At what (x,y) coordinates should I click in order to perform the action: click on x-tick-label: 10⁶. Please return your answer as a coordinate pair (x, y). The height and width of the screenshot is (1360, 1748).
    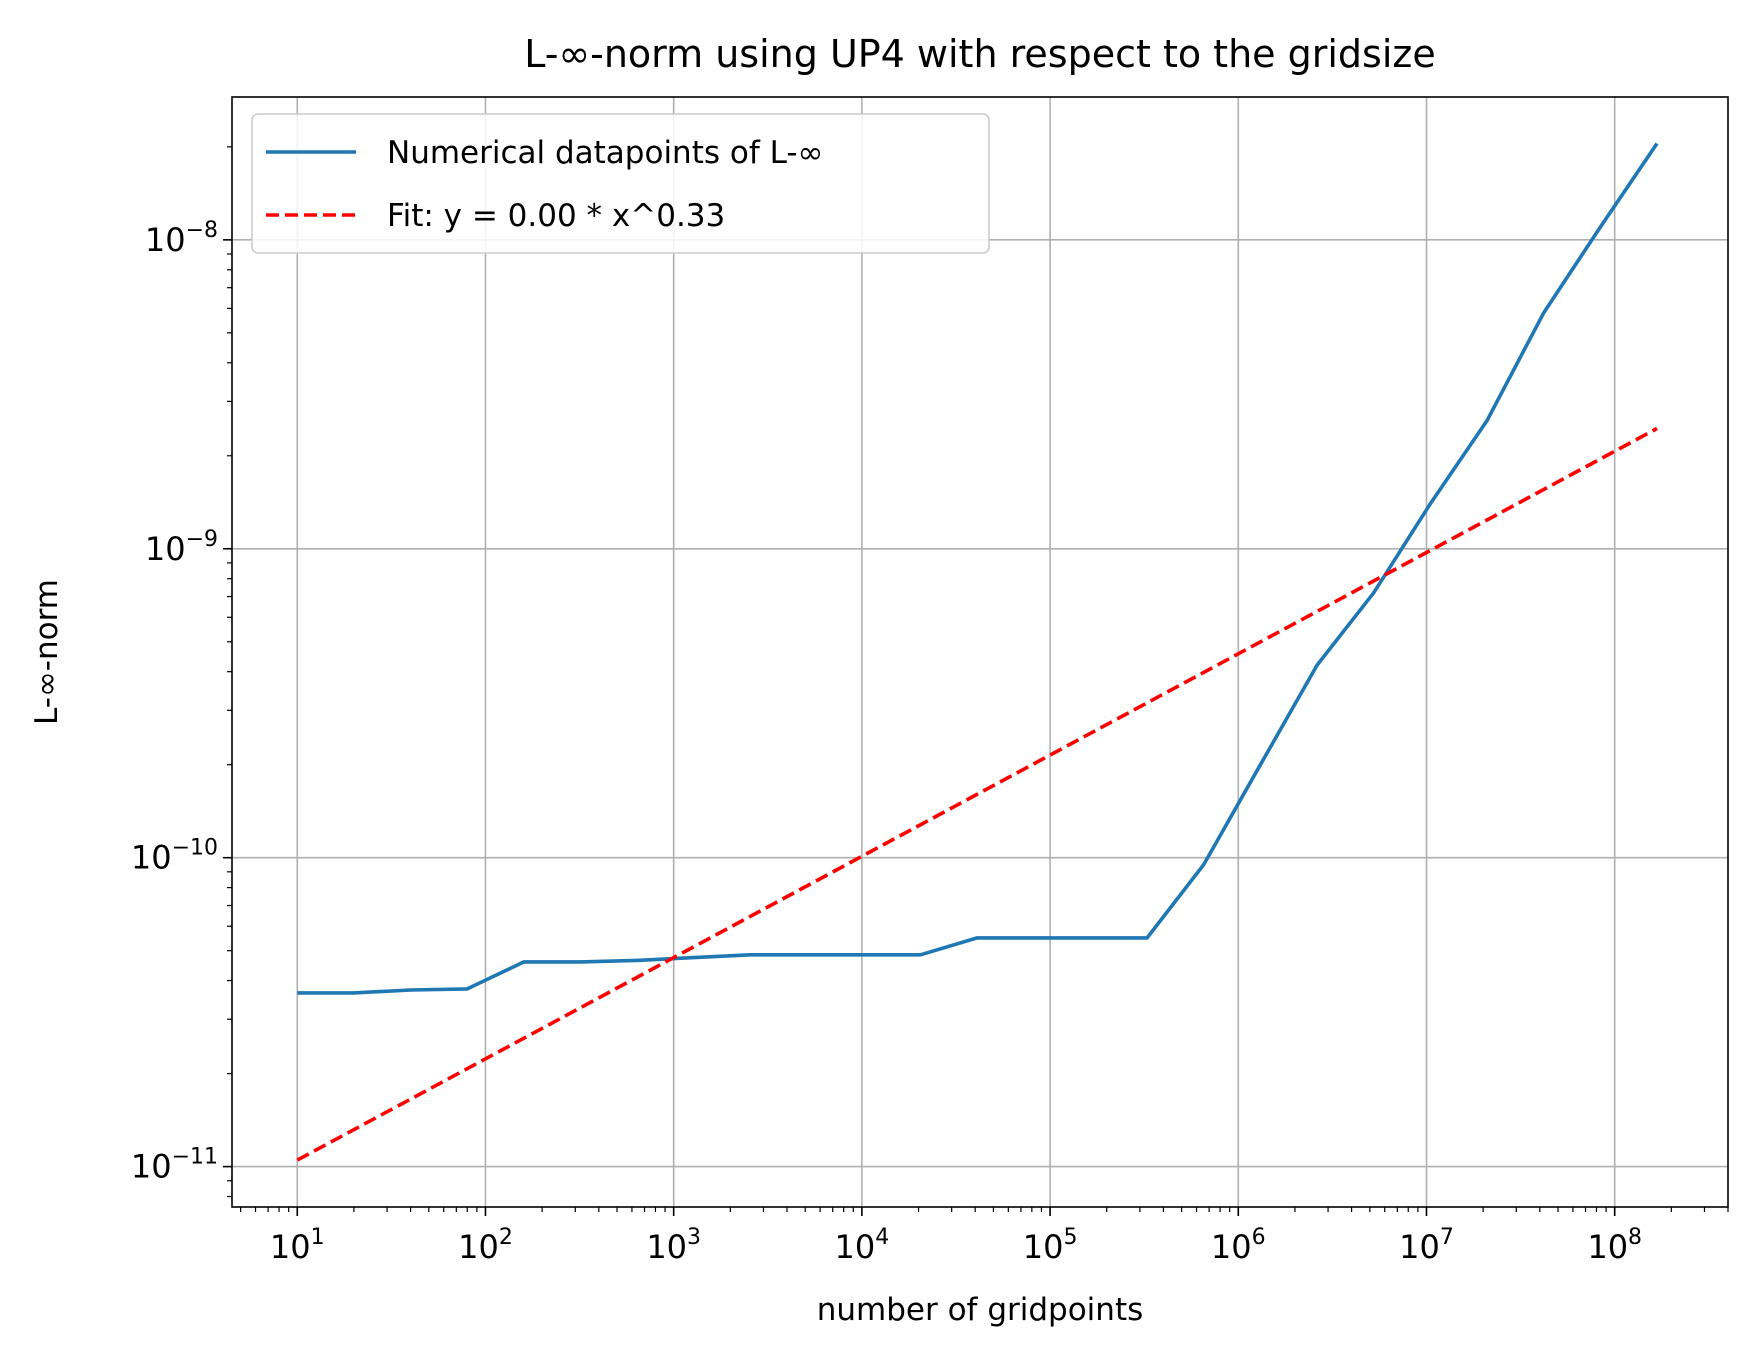
    Looking at the image, I should click on (1238, 1245).